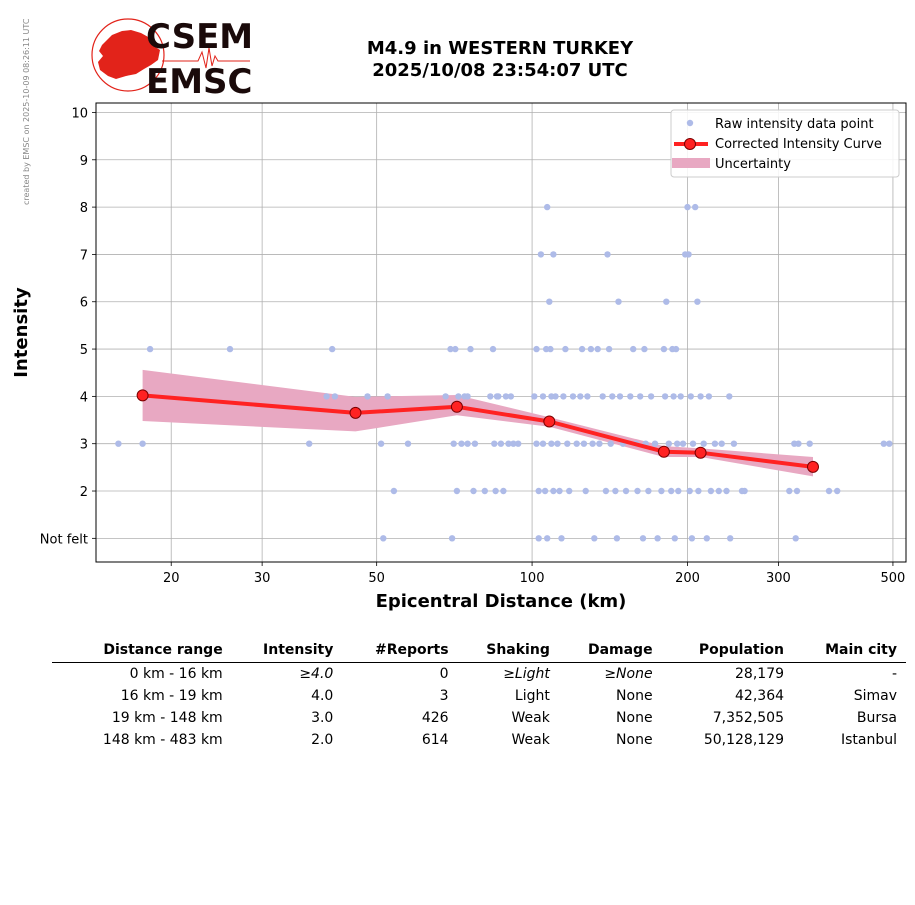 This screenshot has width=915, height=905. I want to click on table-cell: 614, so click(435, 740).